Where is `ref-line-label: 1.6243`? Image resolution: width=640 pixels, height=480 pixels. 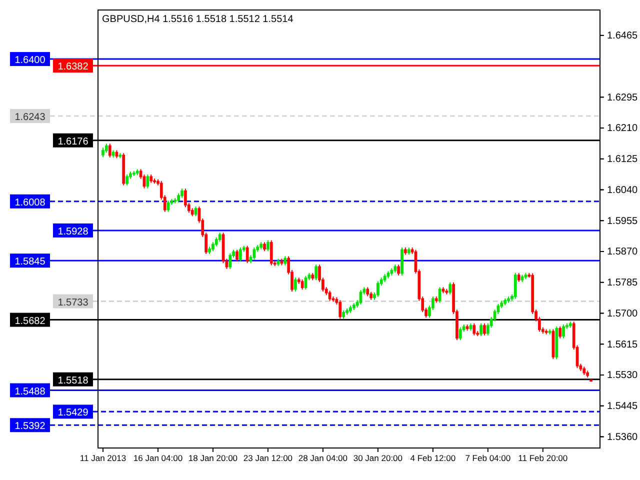
ref-line-label: 1.6243 is located at coordinates (30, 118).